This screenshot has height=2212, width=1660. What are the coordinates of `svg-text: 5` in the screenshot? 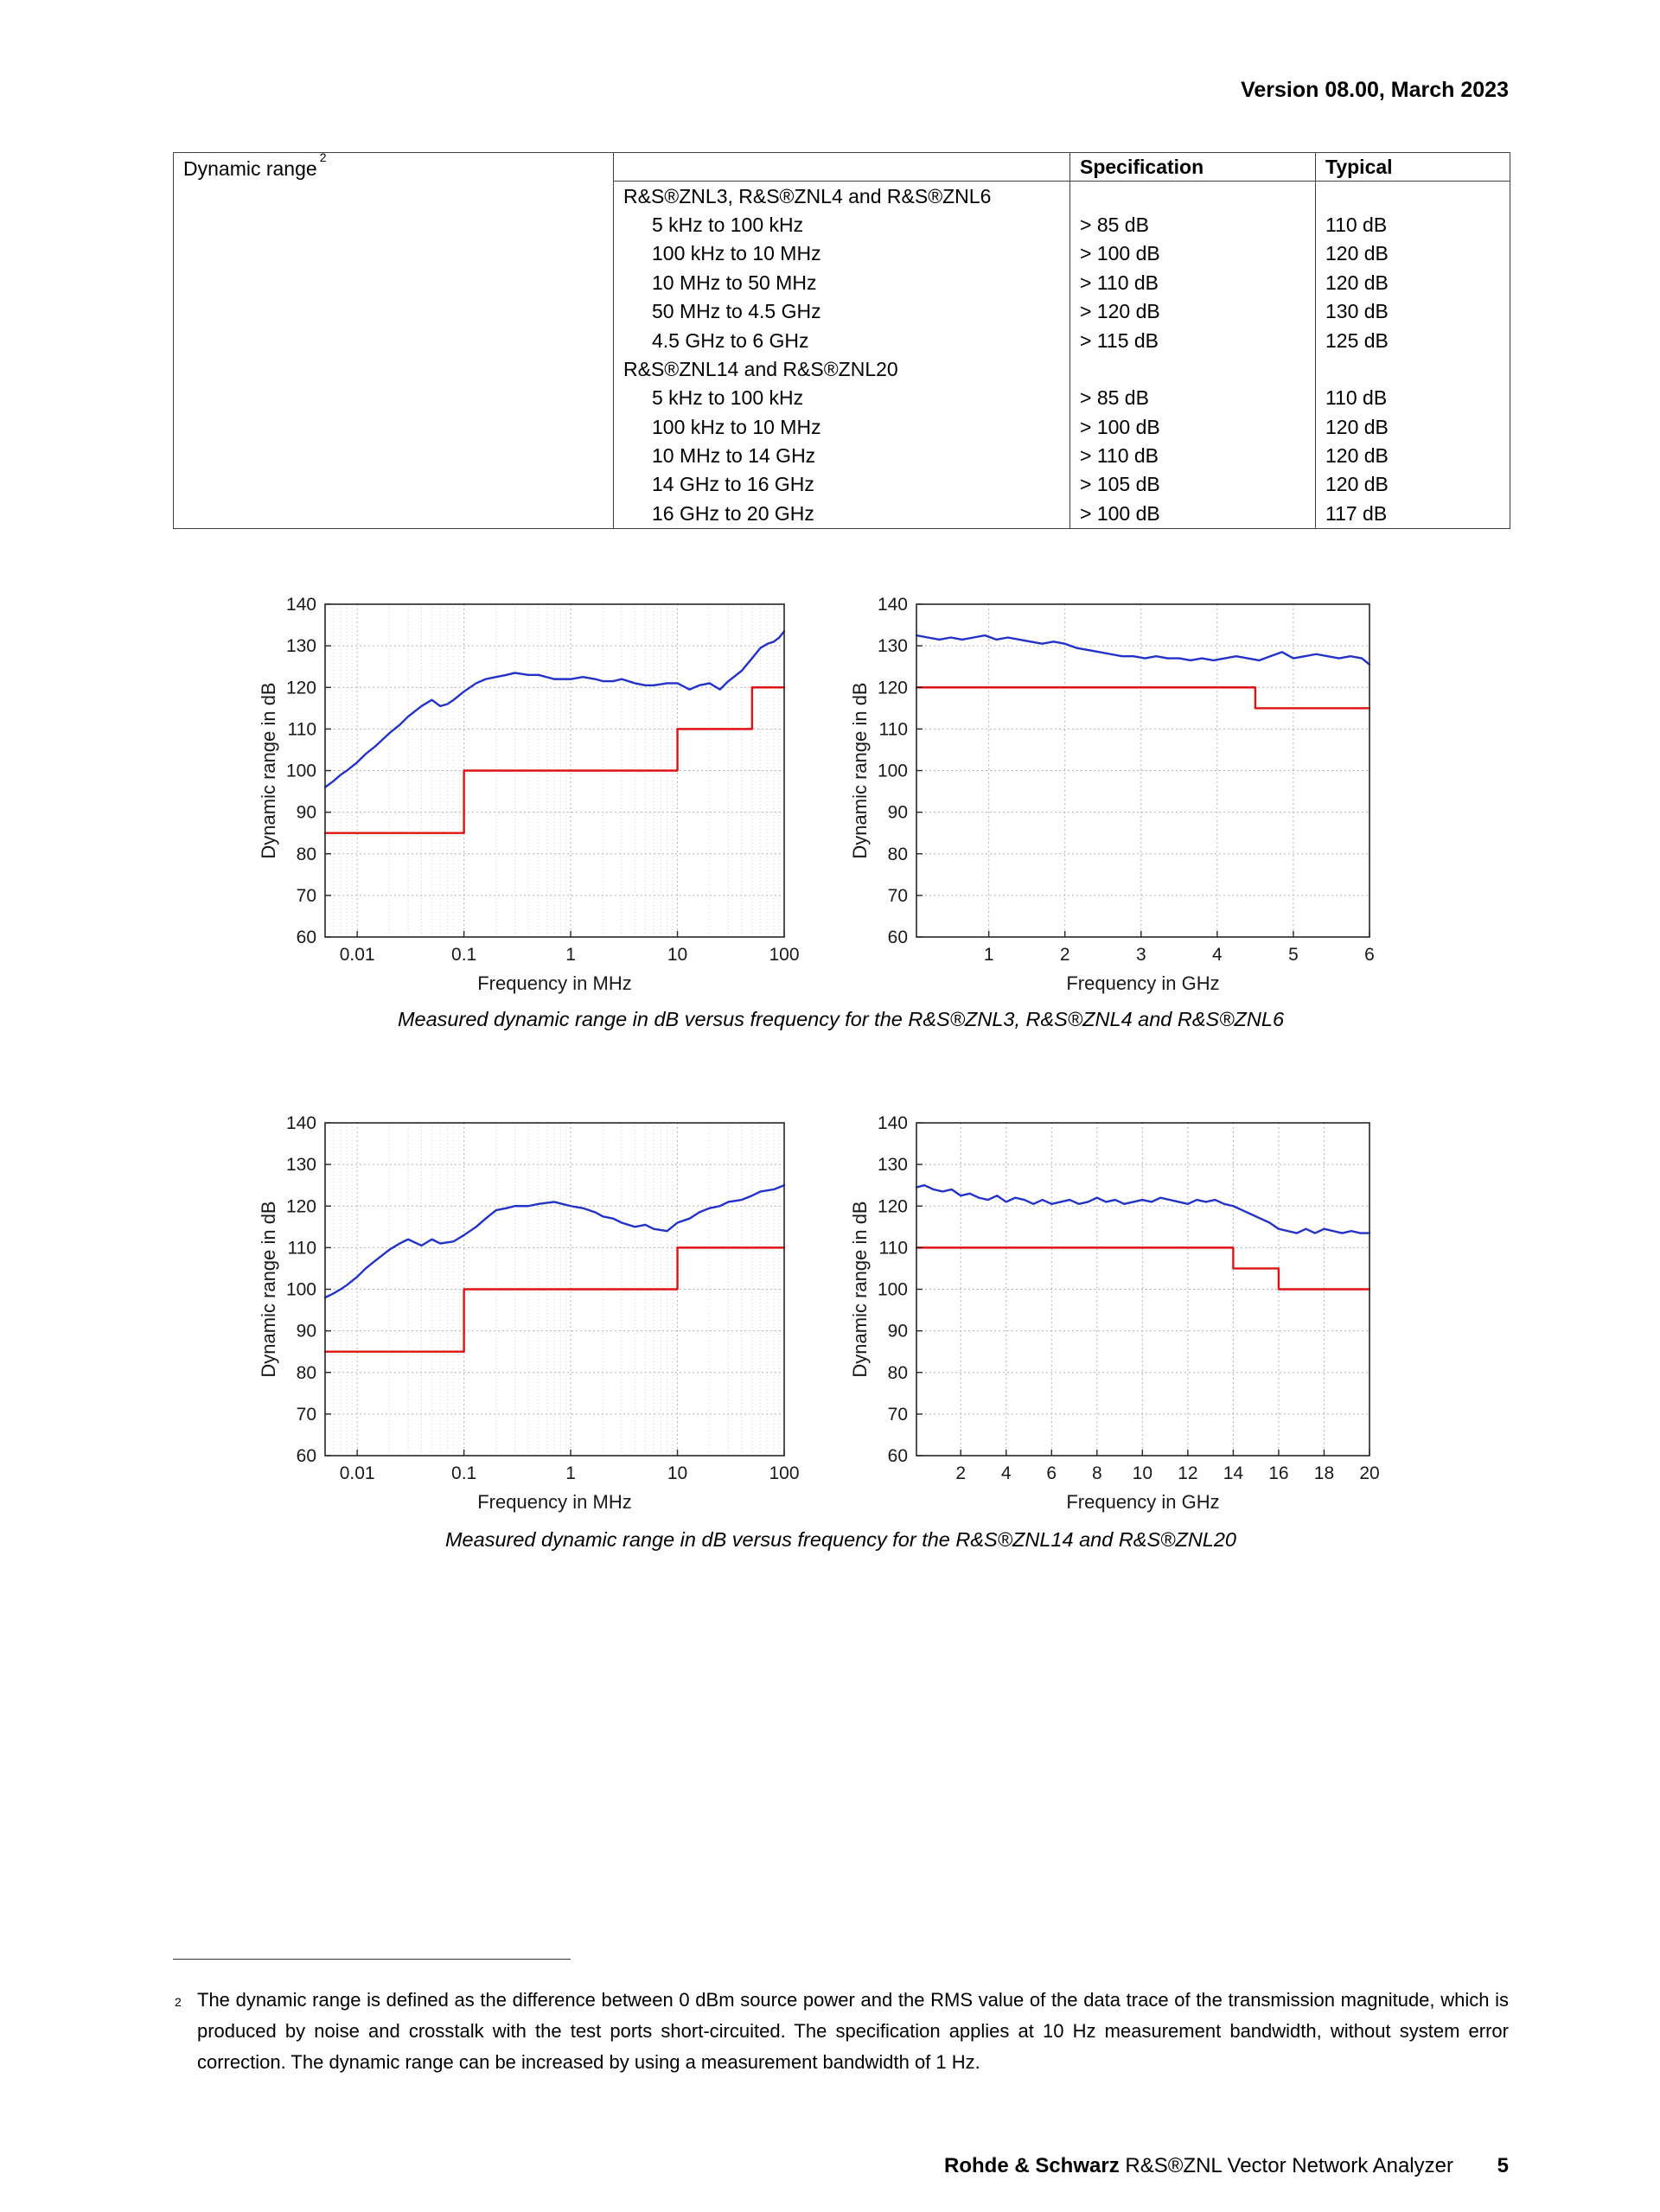 It's located at (1293, 955).